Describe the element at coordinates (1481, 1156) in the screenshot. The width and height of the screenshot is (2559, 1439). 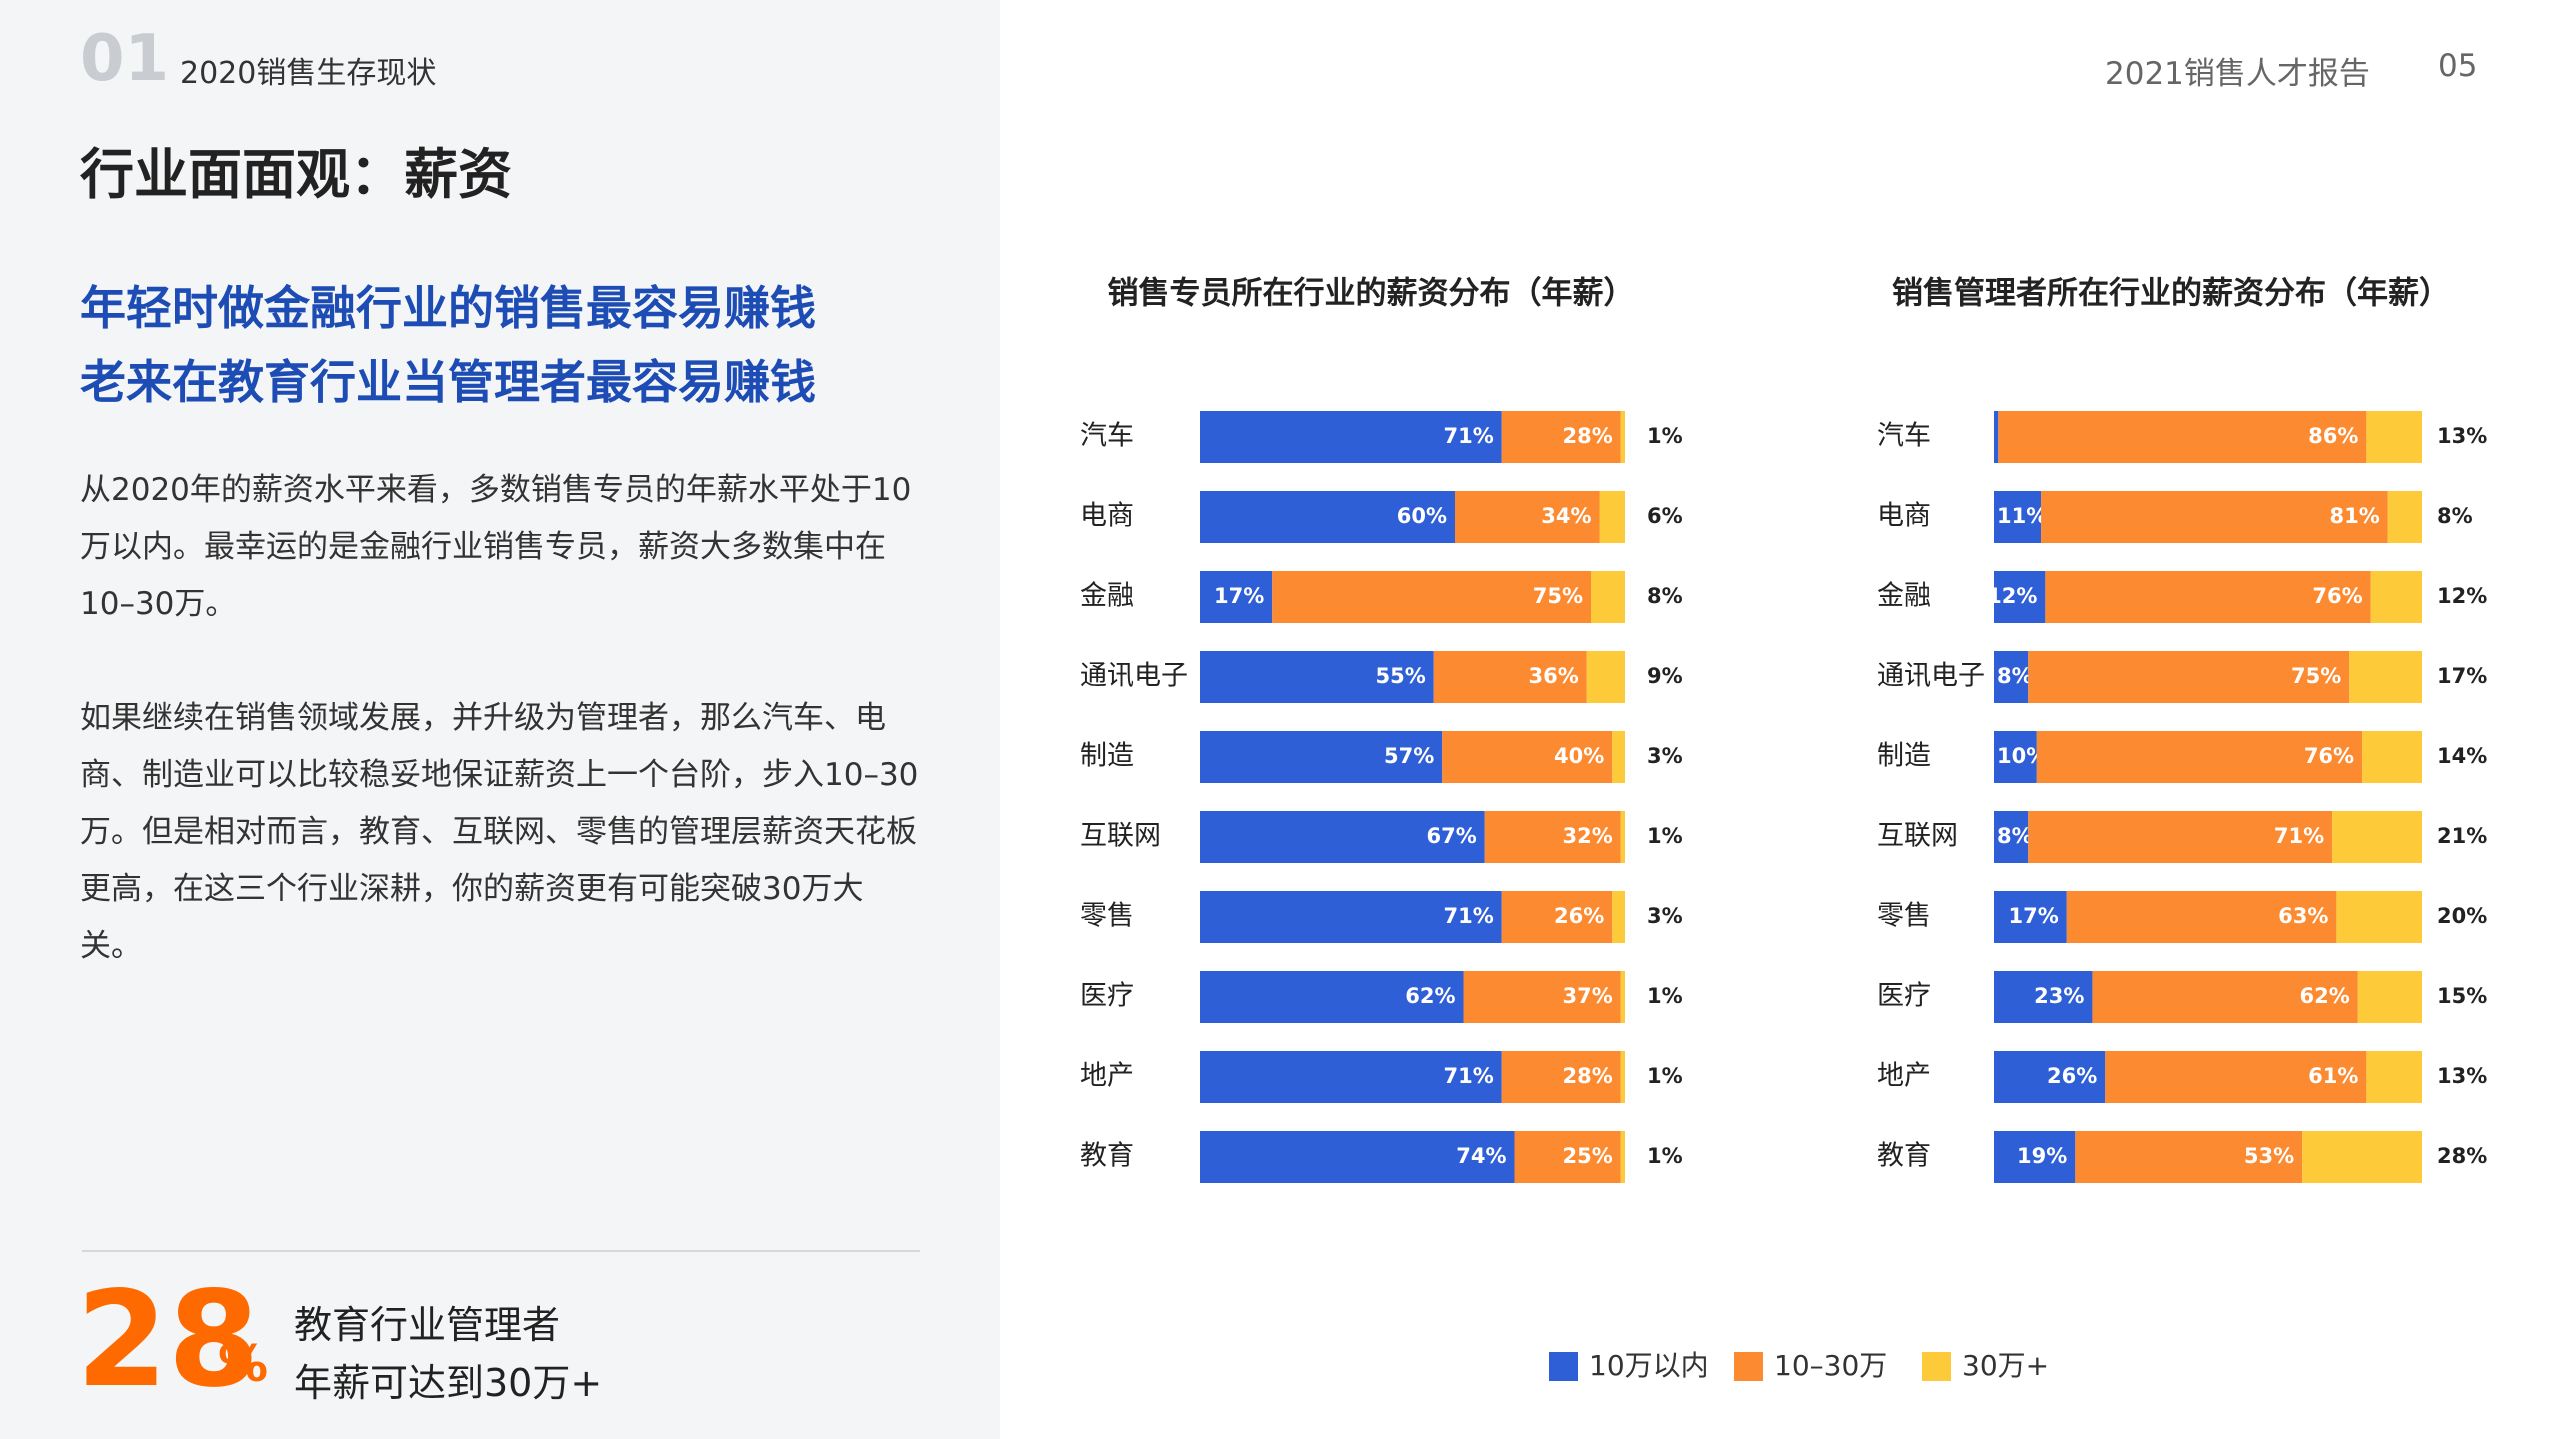
I see `value-label: 74%` at that location.